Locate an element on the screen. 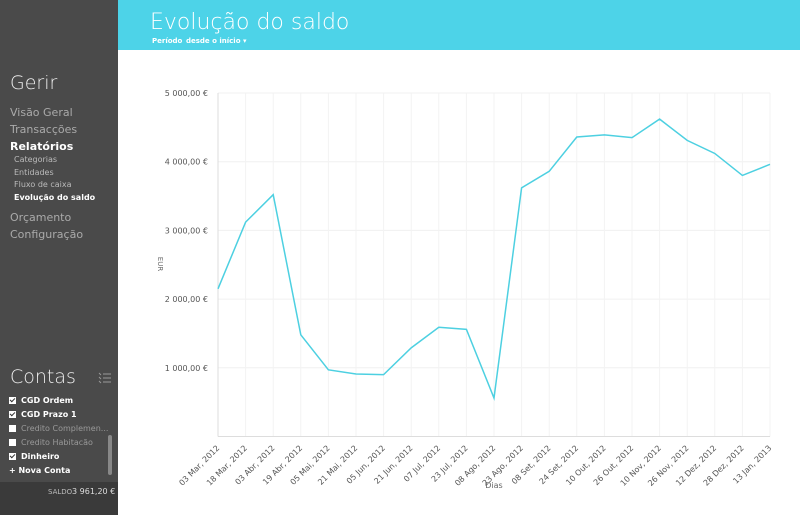  submenu-item: Categorias is located at coordinates (36, 159).